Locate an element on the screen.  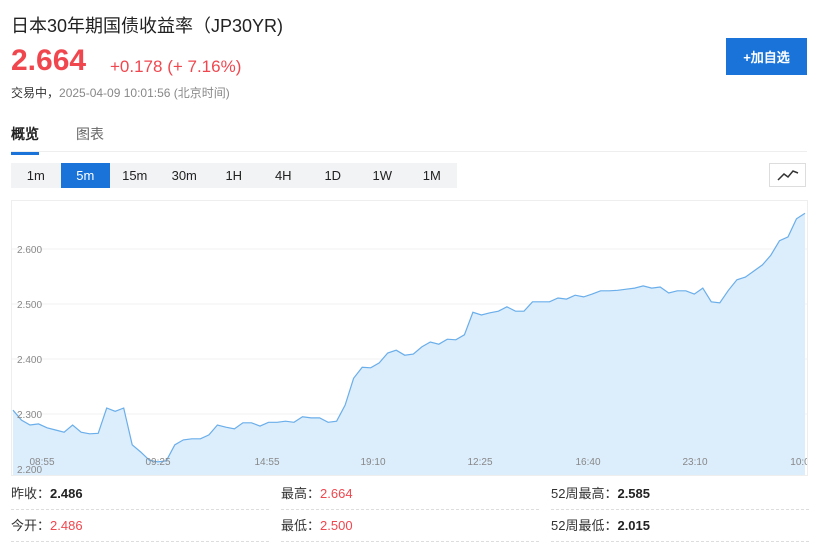
period-1w: 1W is located at coordinates (382, 175).